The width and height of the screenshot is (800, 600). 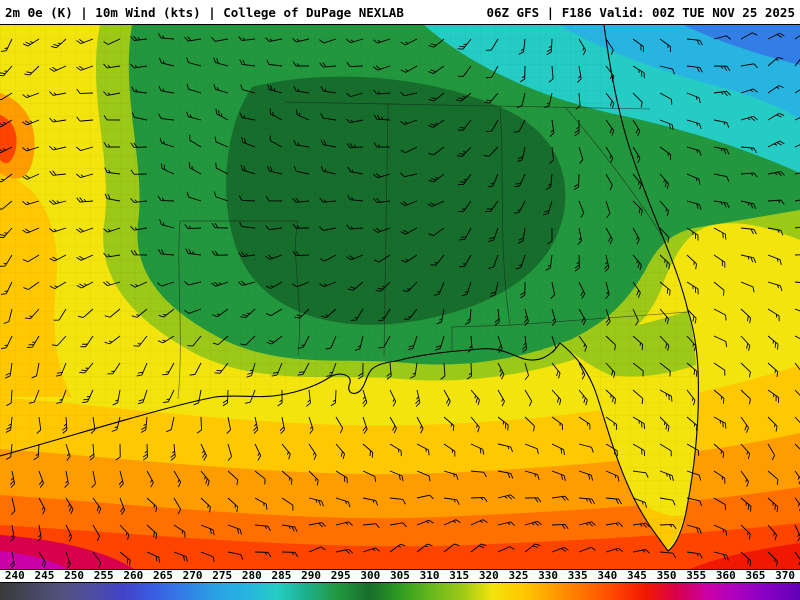 I want to click on field-cyan-core, so click(x=680, y=72).